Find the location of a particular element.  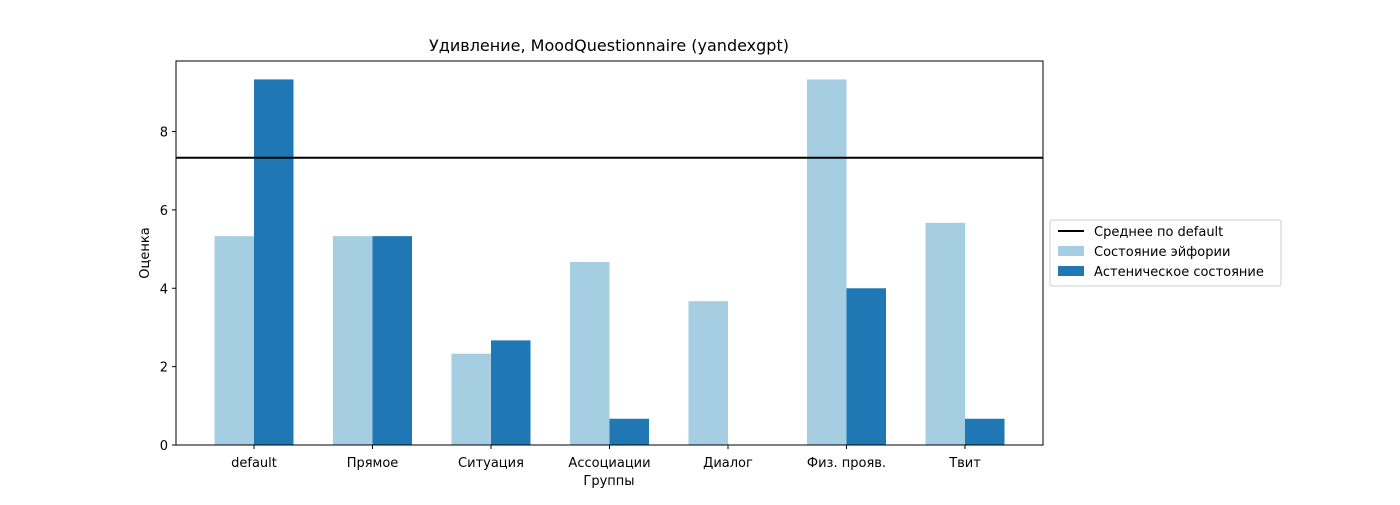

legend-swatch-euphoria is located at coordinates (1071, 251).